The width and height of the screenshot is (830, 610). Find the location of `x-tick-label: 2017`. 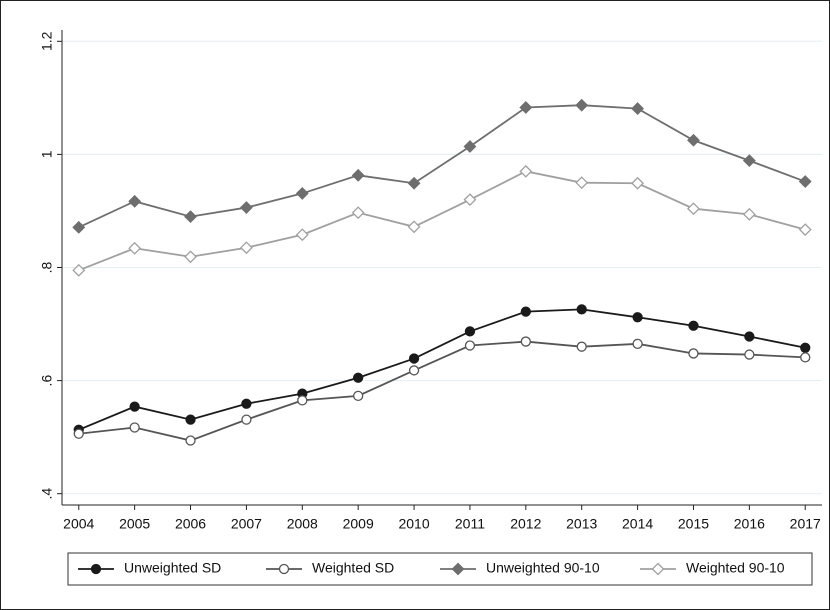

x-tick-label: 2017 is located at coordinates (805, 524).